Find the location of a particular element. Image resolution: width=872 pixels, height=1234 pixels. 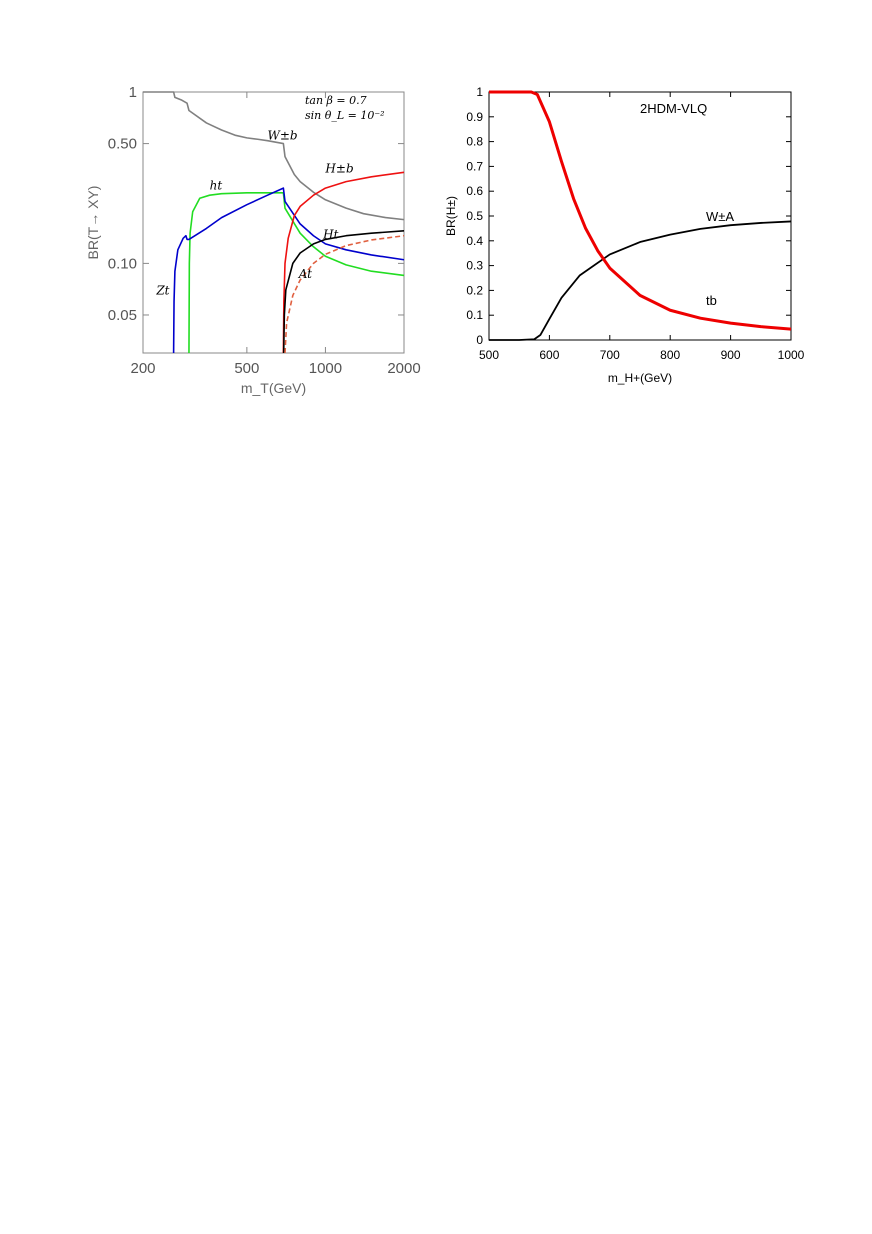

left-plot-frame is located at coordinates (273, 222).